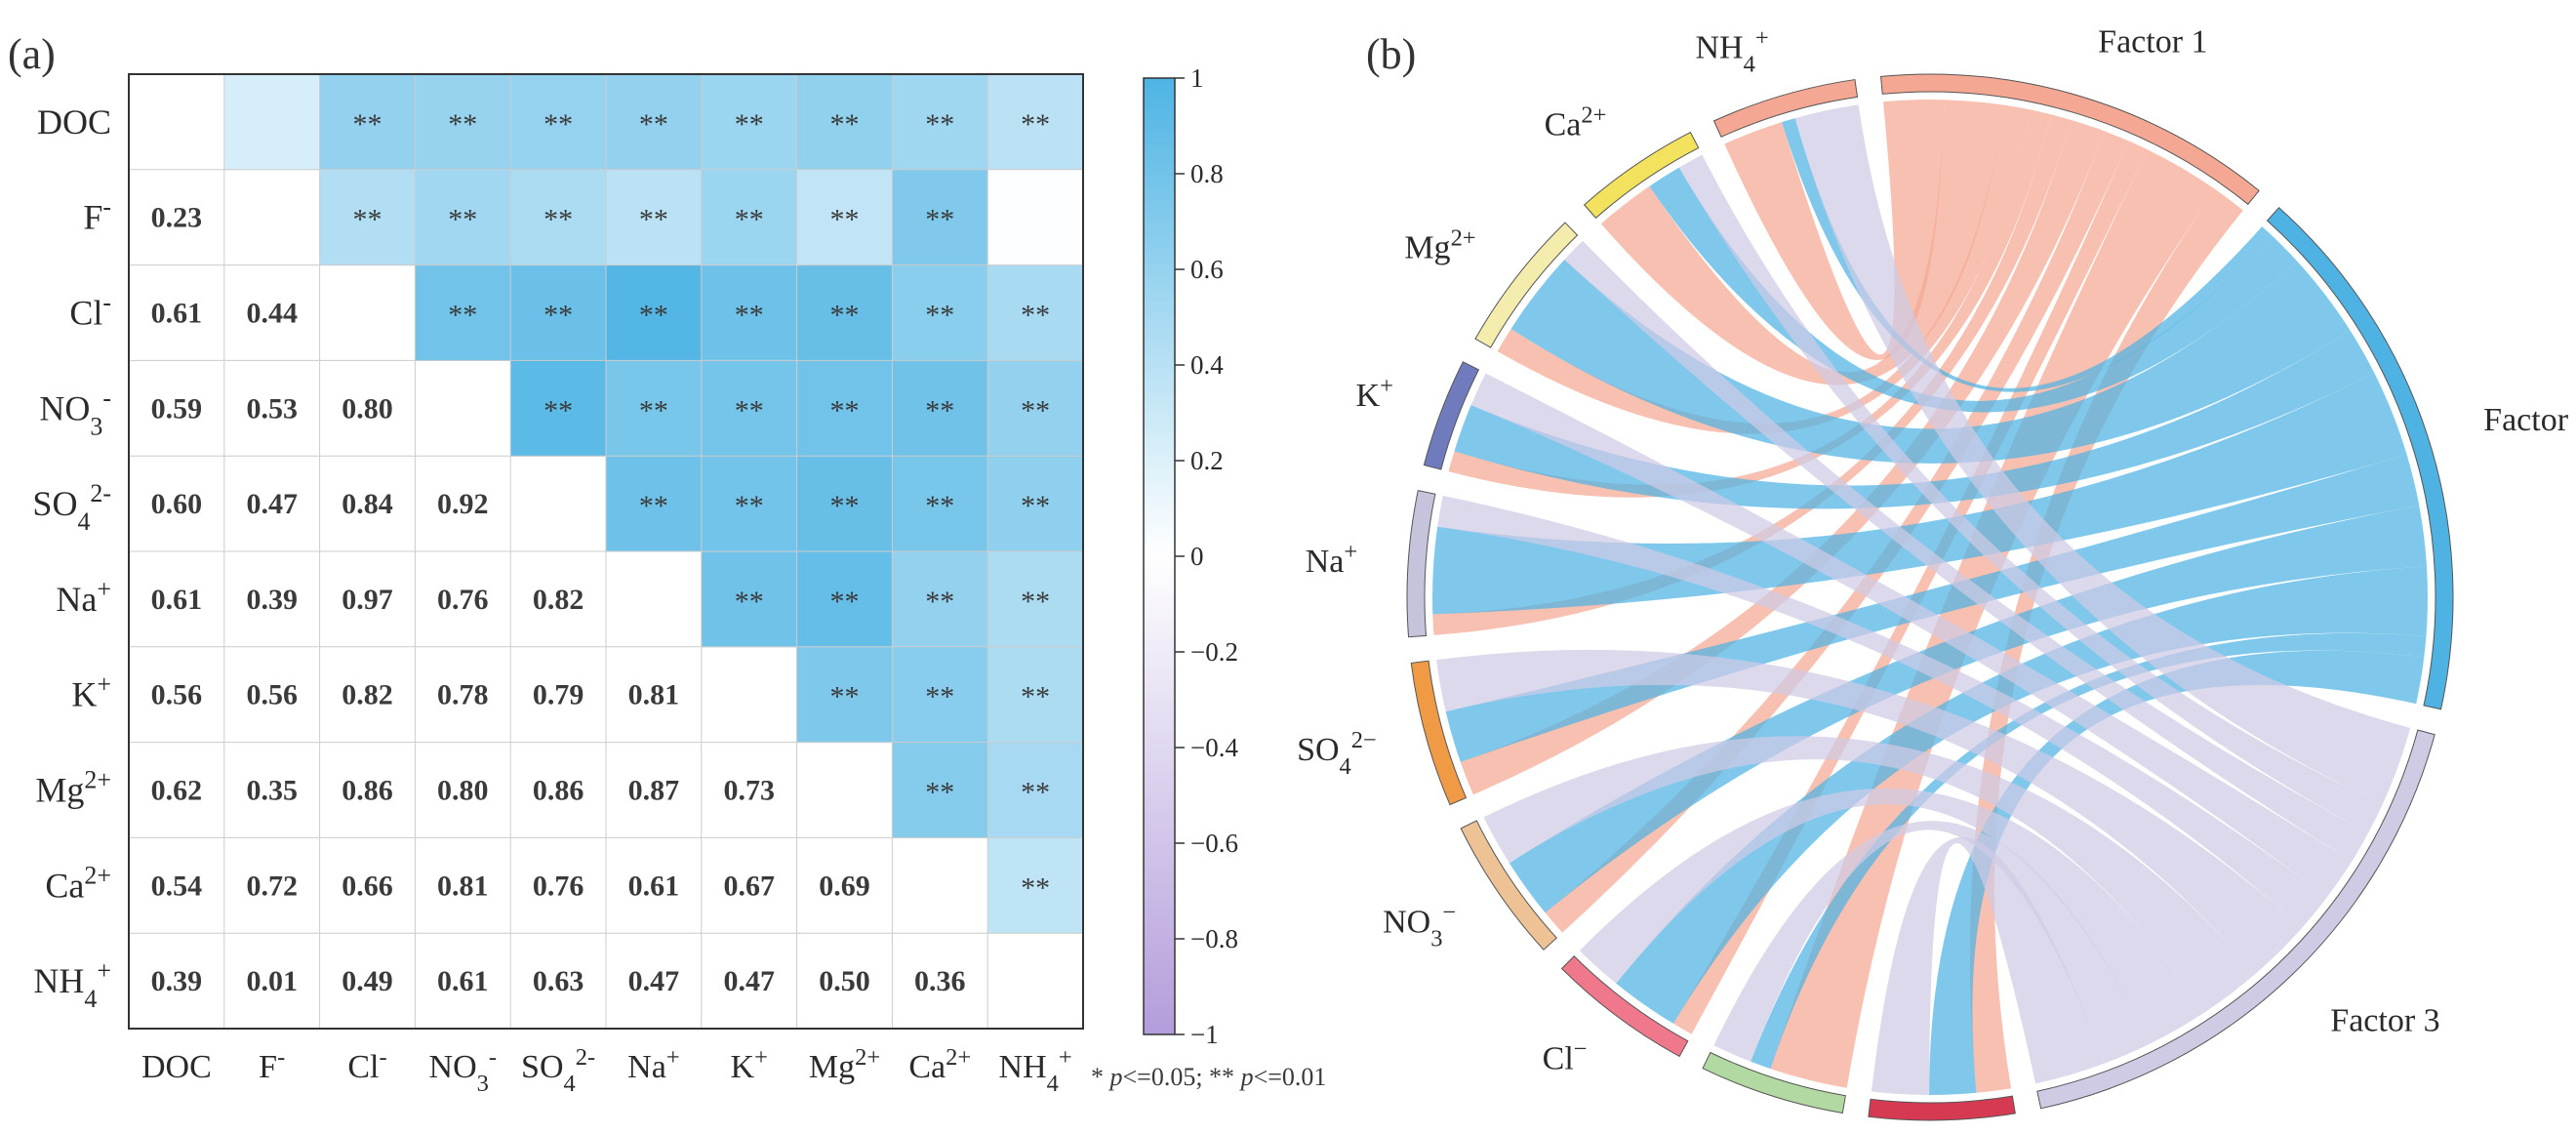  I want to click on chord-node-label: NH4+, so click(1731, 51).